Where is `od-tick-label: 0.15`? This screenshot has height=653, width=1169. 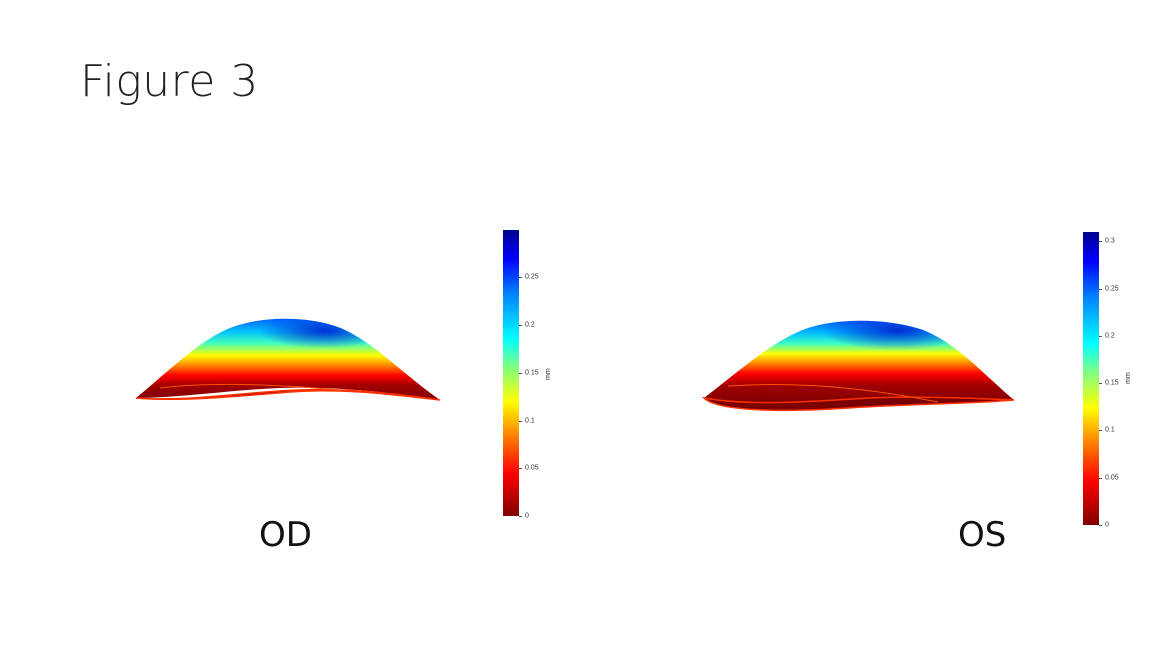 od-tick-label: 0.15 is located at coordinates (532, 373).